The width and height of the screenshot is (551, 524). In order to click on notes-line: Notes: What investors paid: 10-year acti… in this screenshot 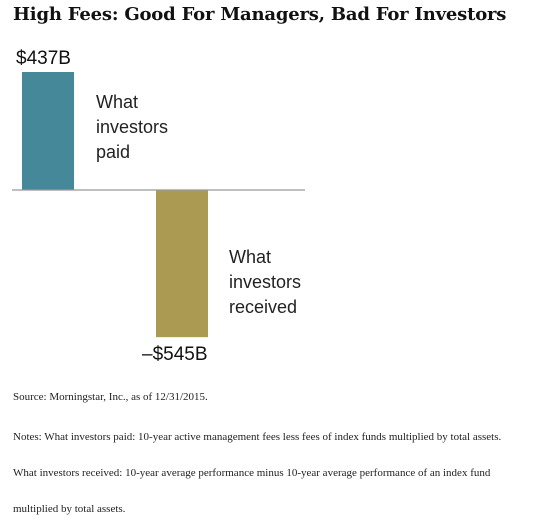, I will do `click(257, 437)`.